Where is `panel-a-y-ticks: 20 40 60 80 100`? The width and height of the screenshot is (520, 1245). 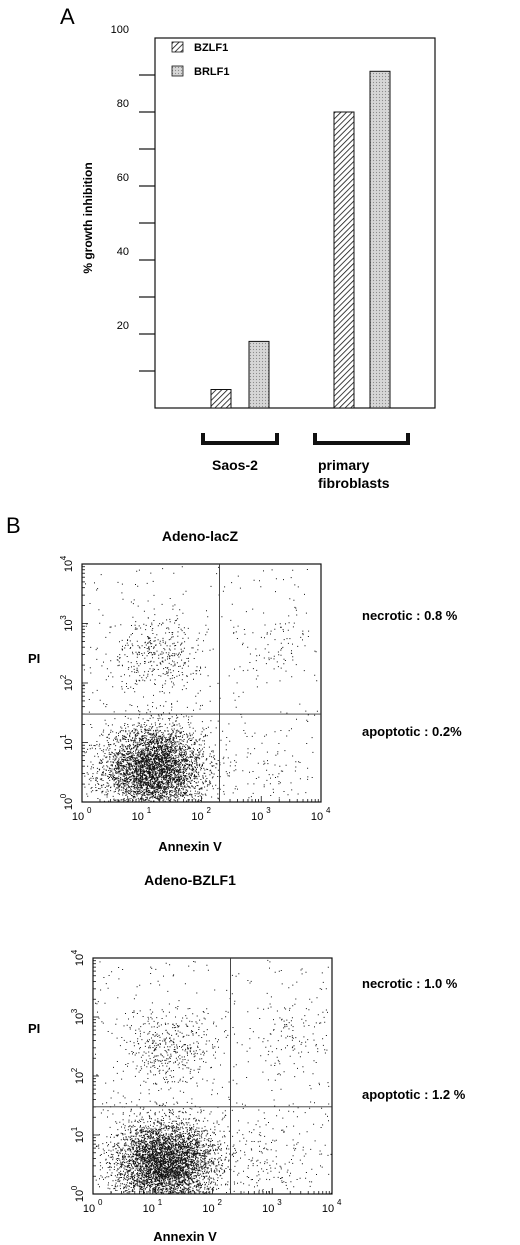
panel-a-y-ticks: 20 40 60 80 100 is located at coordinates (133, 198).